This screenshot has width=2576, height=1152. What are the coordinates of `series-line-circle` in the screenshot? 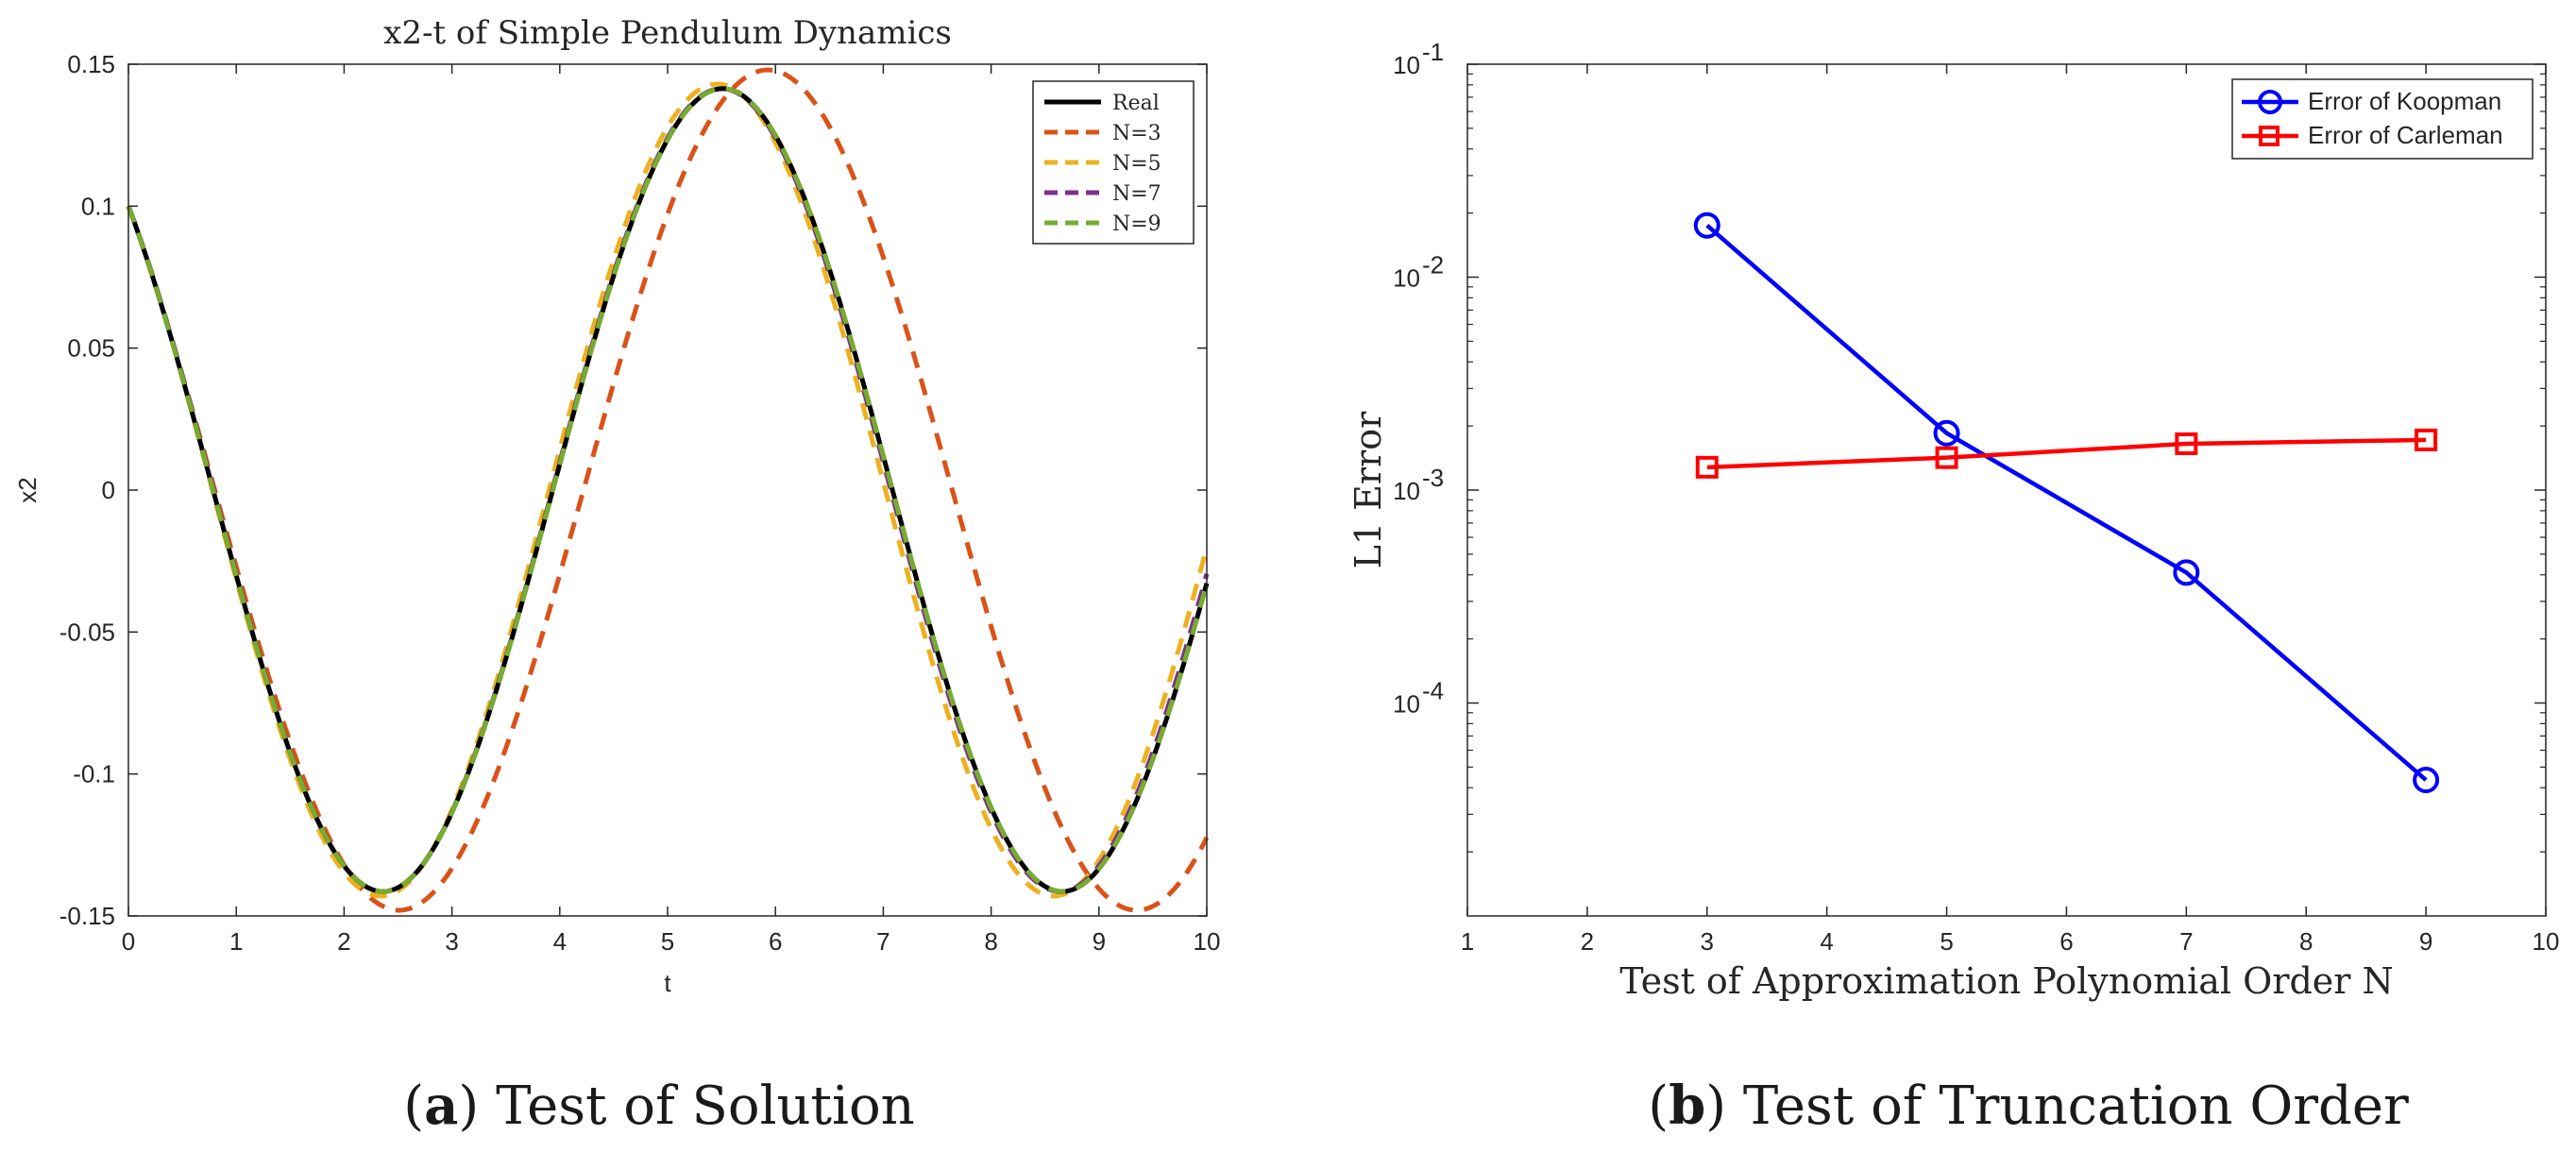 It's located at (2066, 502).